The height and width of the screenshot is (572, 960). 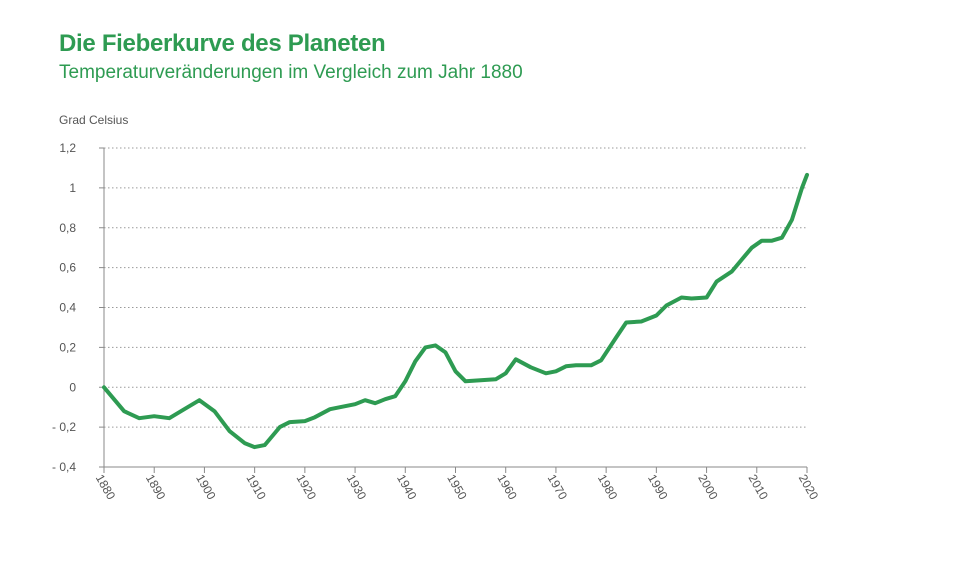 I want to click on x-tick-label: 2010, so click(x=759, y=487).